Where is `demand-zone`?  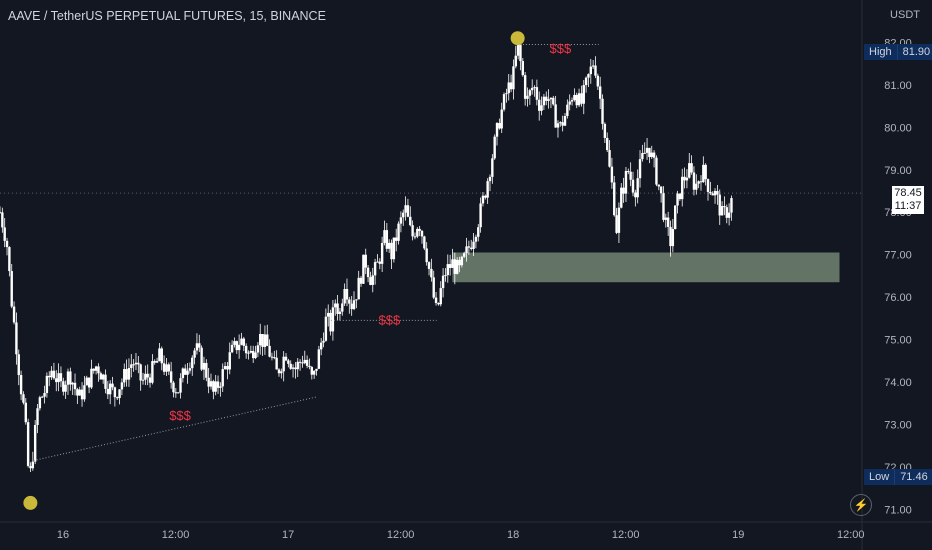
demand-zone is located at coordinates (646, 267).